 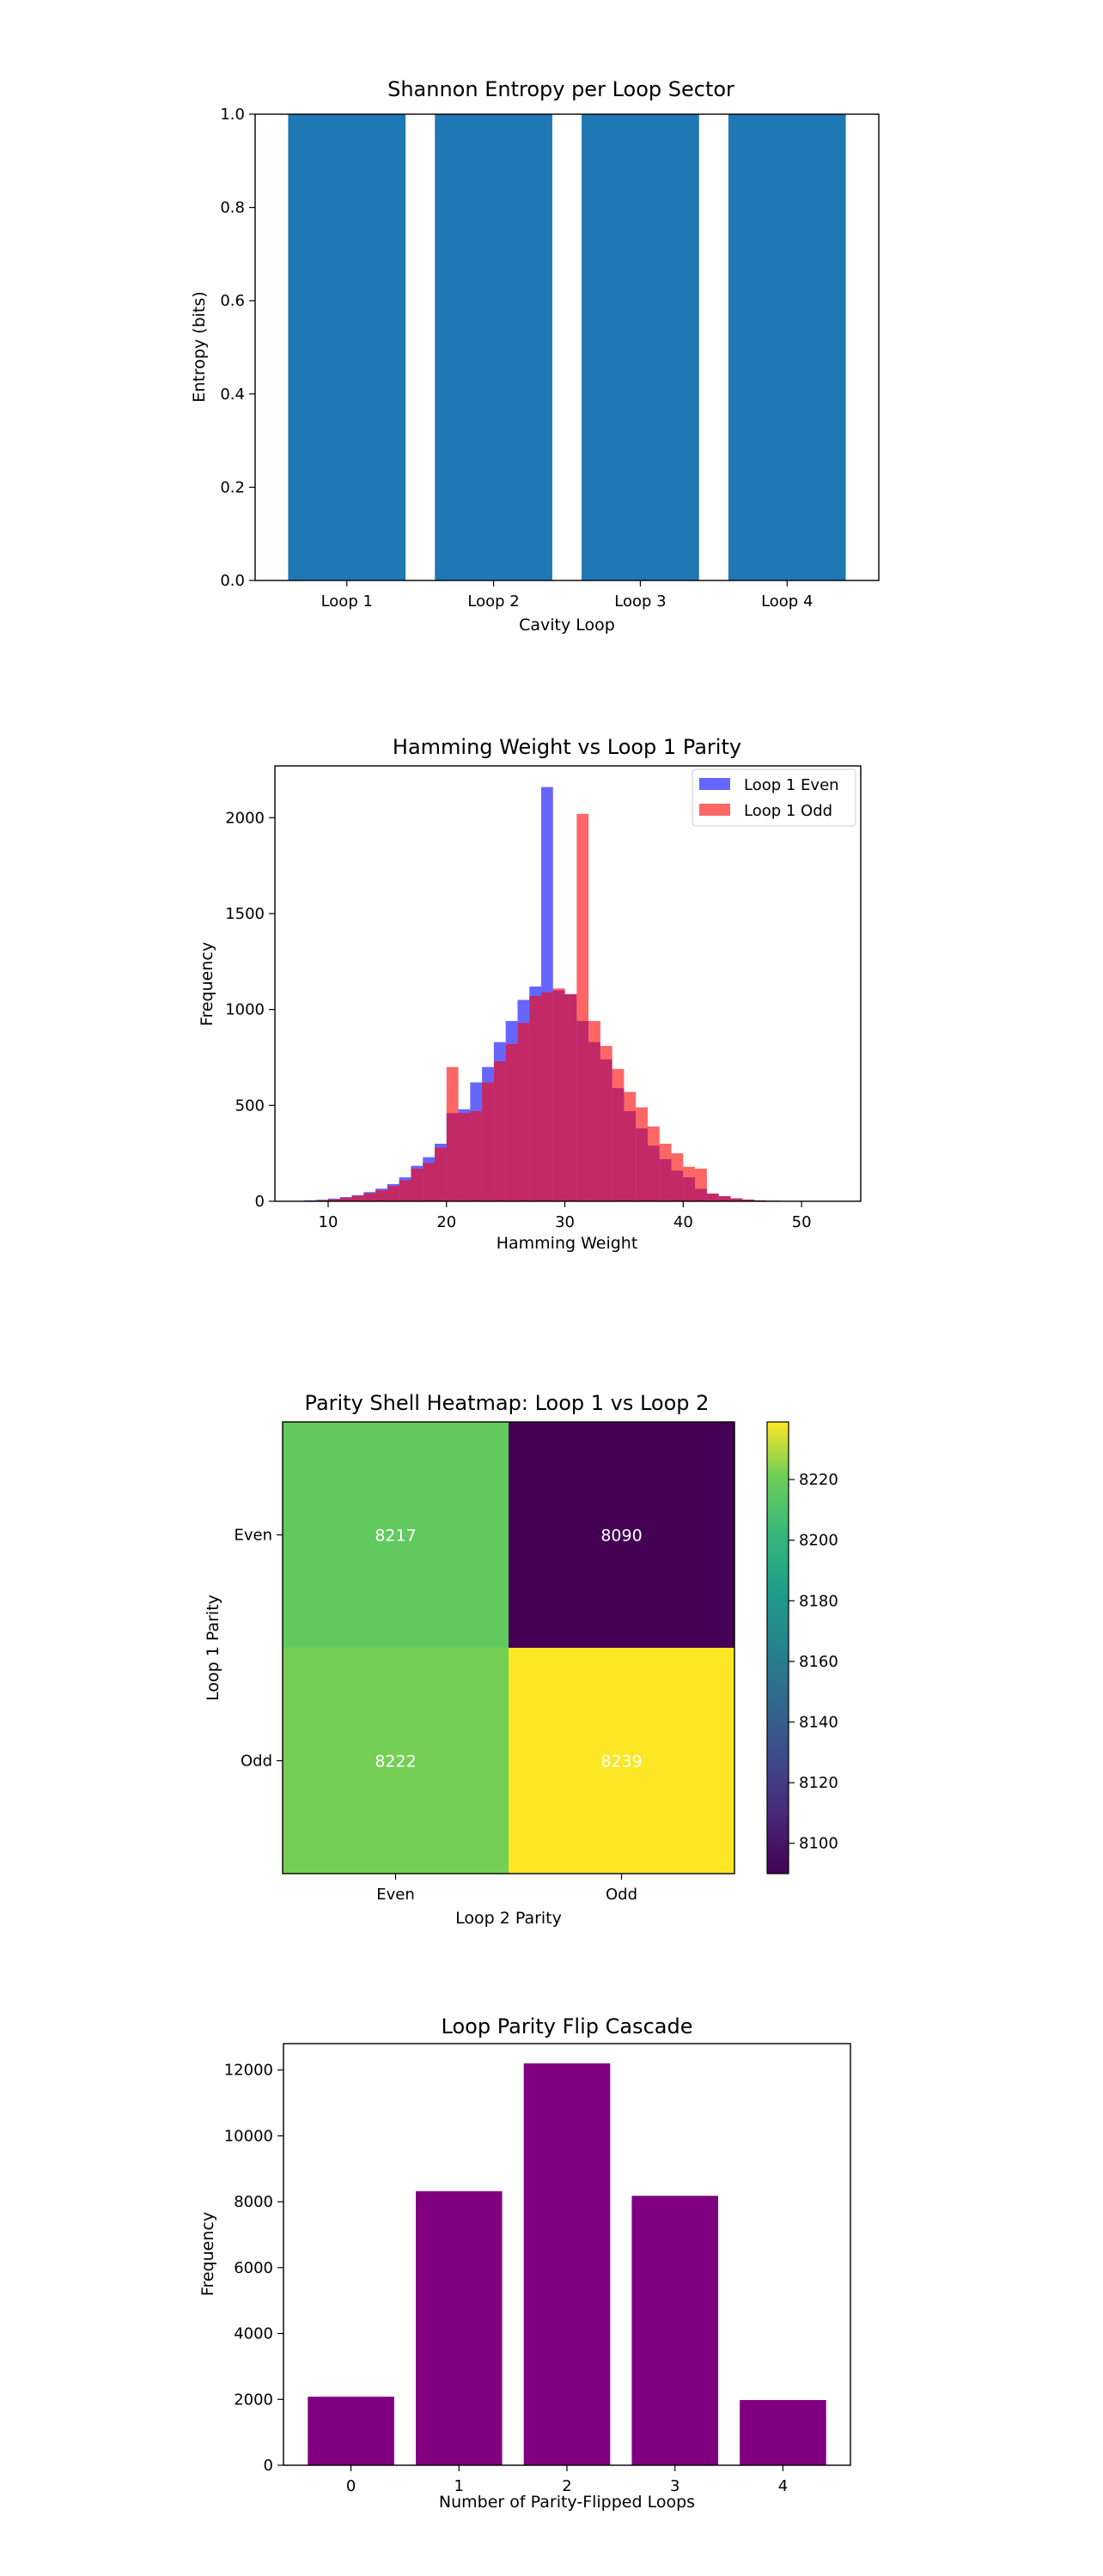 I want to click on x-tick-group: 10 20 30 40 50, so click(x=565, y=1216).